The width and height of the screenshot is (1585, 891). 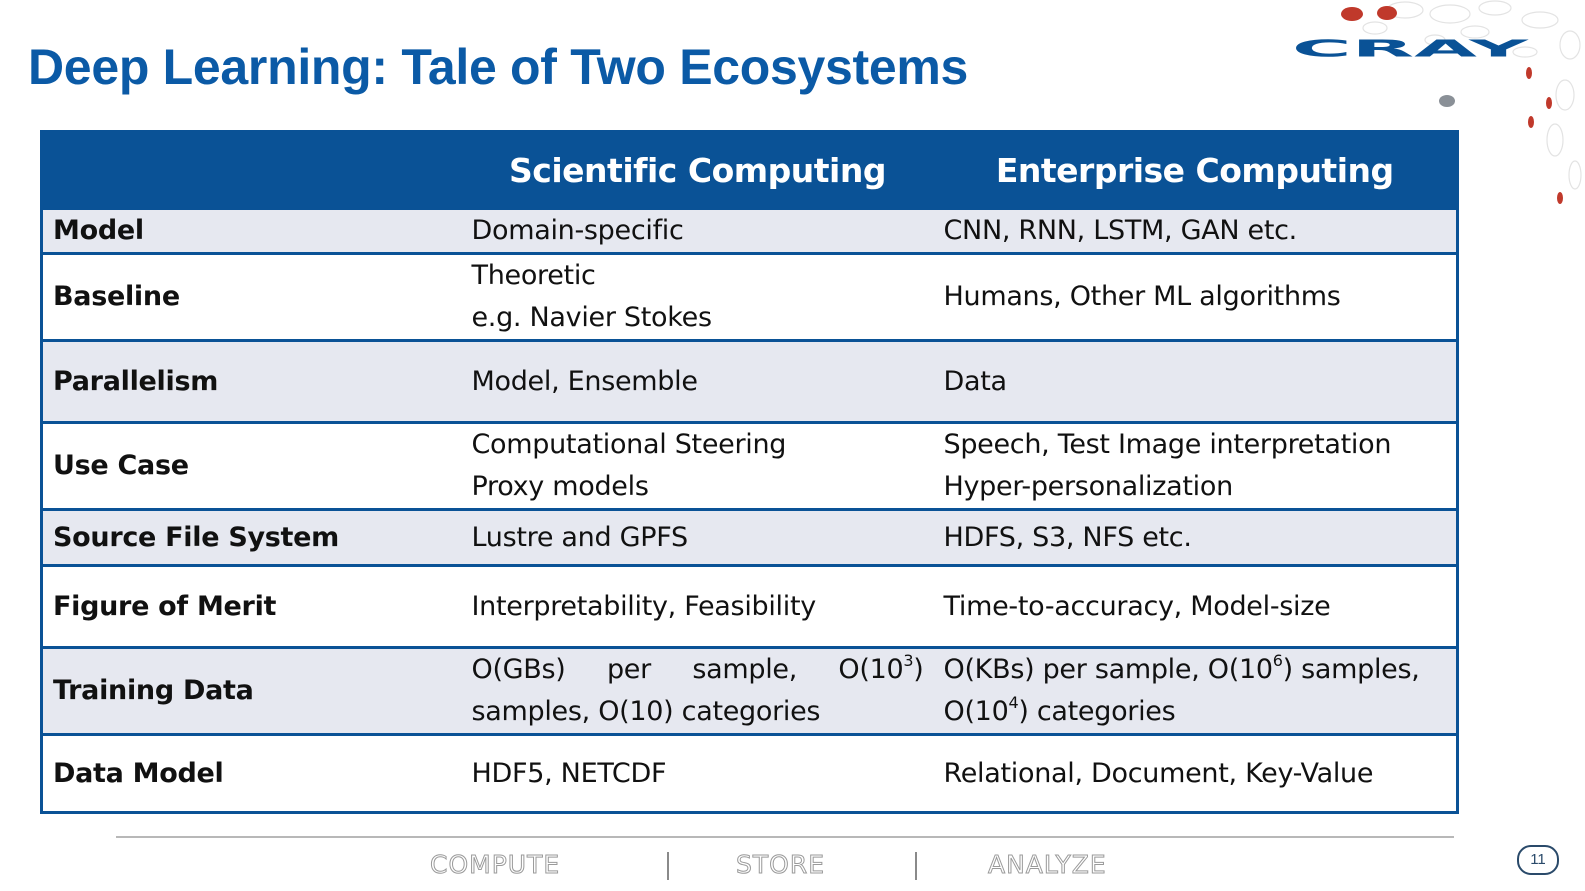 What do you see at coordinates (1195, 606) in the screenshot?
I see `cell-enterprise: Time-to-accuracy, Model-size` at bounding box center [1195, 606].